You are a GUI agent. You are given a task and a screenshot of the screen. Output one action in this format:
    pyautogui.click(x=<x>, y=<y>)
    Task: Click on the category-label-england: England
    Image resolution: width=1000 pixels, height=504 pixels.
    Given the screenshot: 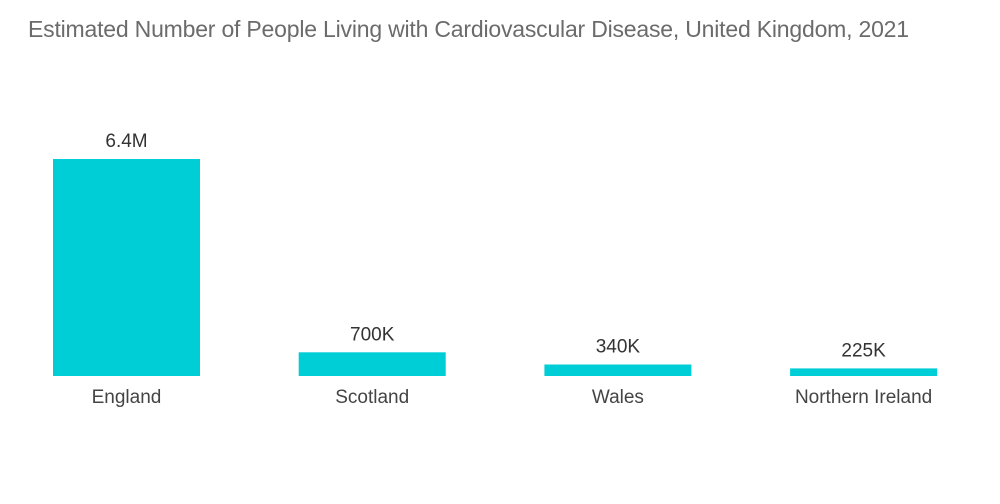 What is the action you would take?
    pyautogui.click(x=127, y=397)
    